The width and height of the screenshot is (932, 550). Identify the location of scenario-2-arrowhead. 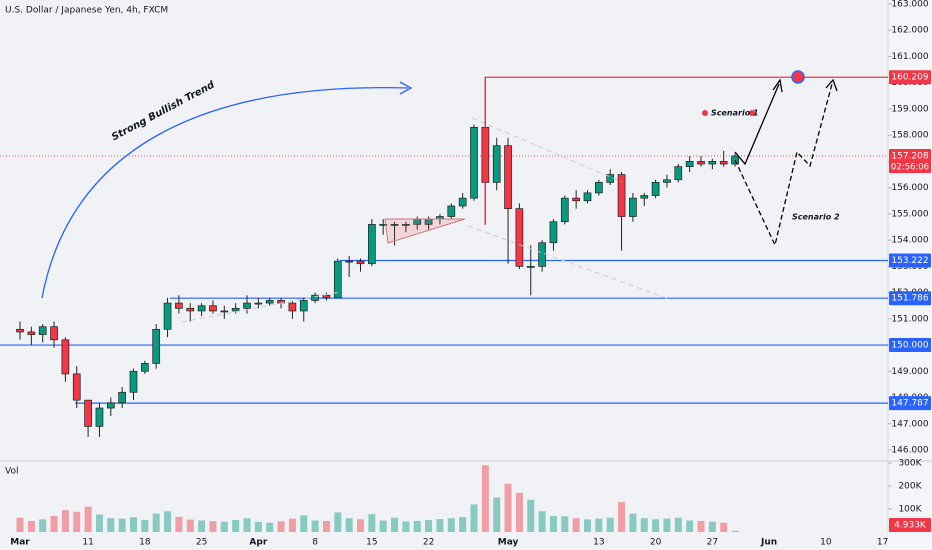
(831, 85).